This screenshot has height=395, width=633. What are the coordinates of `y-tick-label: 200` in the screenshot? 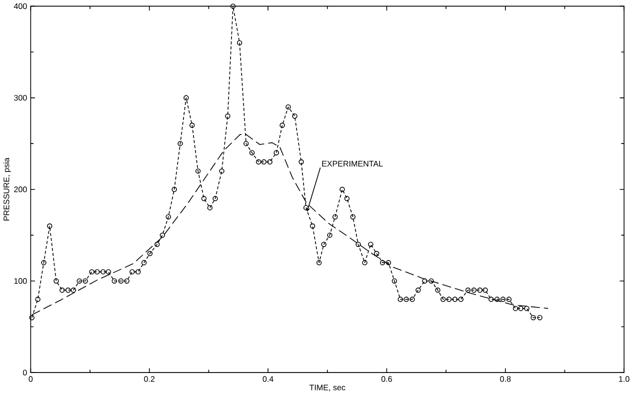 It's located at (20, 189).